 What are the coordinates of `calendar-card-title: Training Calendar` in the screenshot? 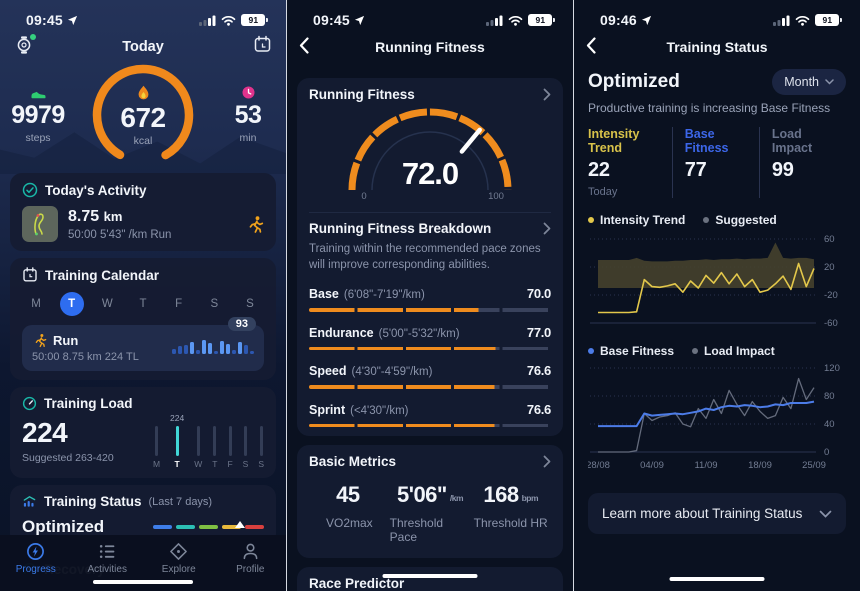 It's located at (102, 275).